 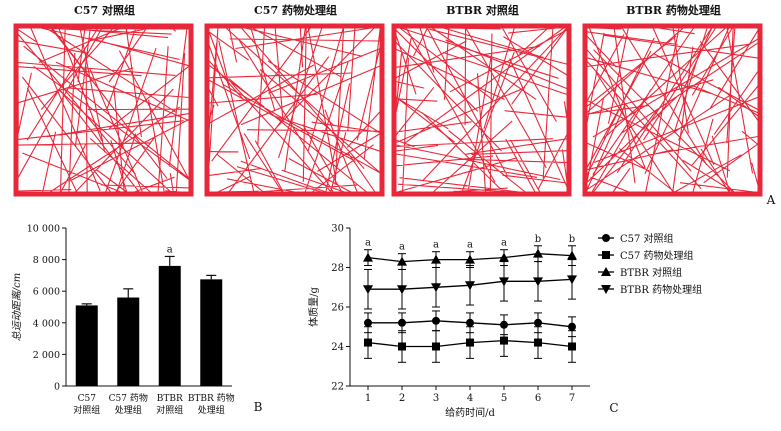 I want to click on c-y-tick-label: 28, so click(x=337, y=268).